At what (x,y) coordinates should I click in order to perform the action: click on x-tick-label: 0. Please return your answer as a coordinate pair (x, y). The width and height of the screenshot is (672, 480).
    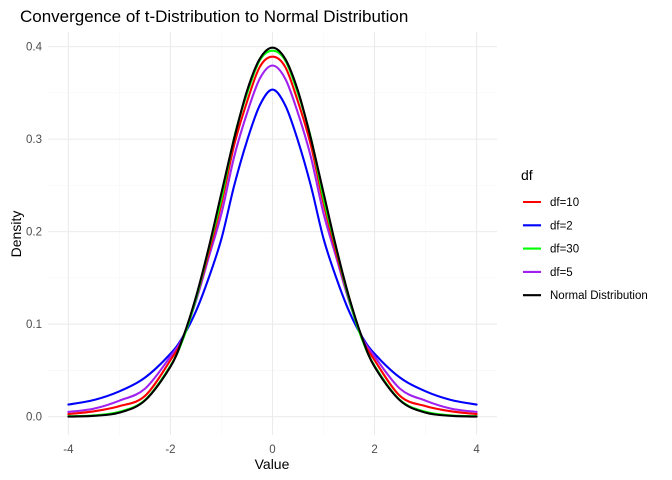
    Looking at the image, I should click on (272, 450).